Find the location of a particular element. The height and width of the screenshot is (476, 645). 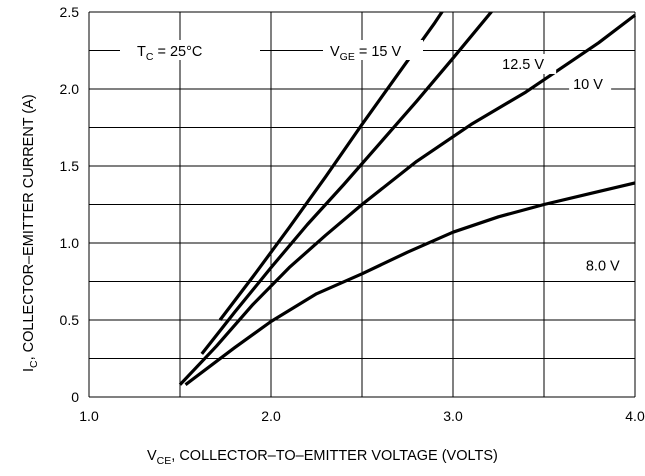

y-tick-label: 1.0 is located at coordinates (70, 243).